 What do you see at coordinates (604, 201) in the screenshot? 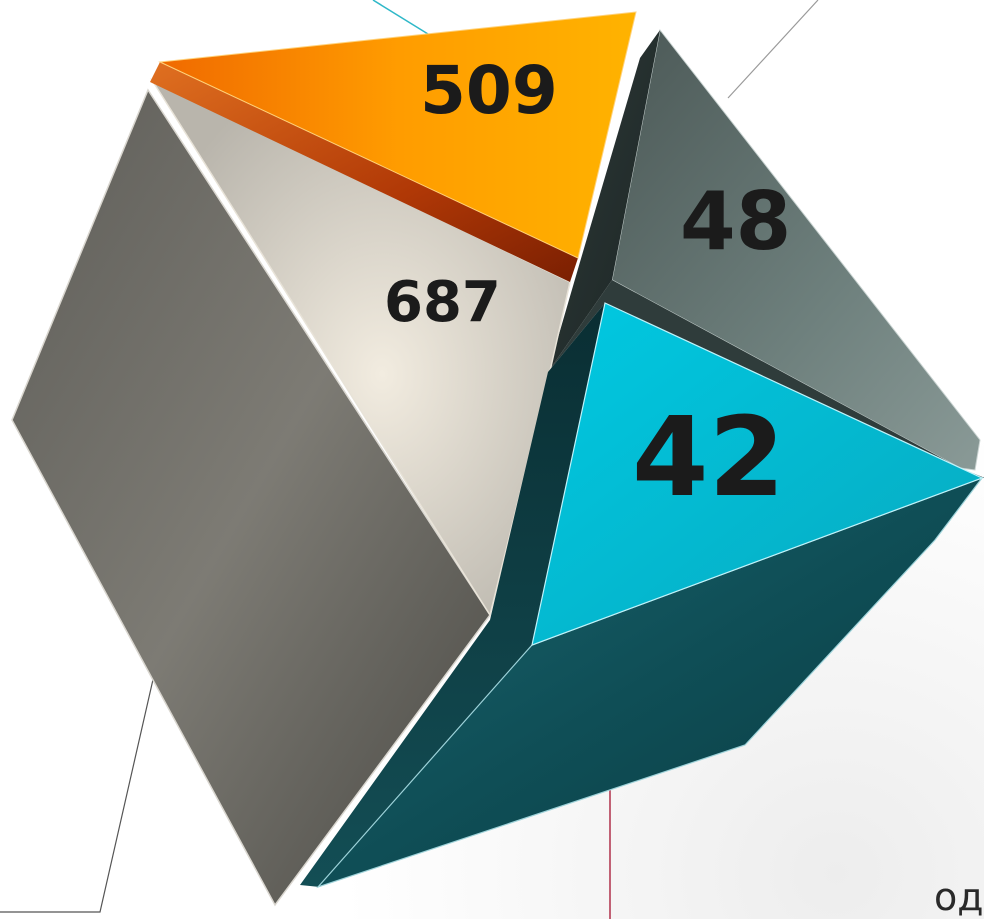
I see `slate-edge` at bounding box center [604, 201].